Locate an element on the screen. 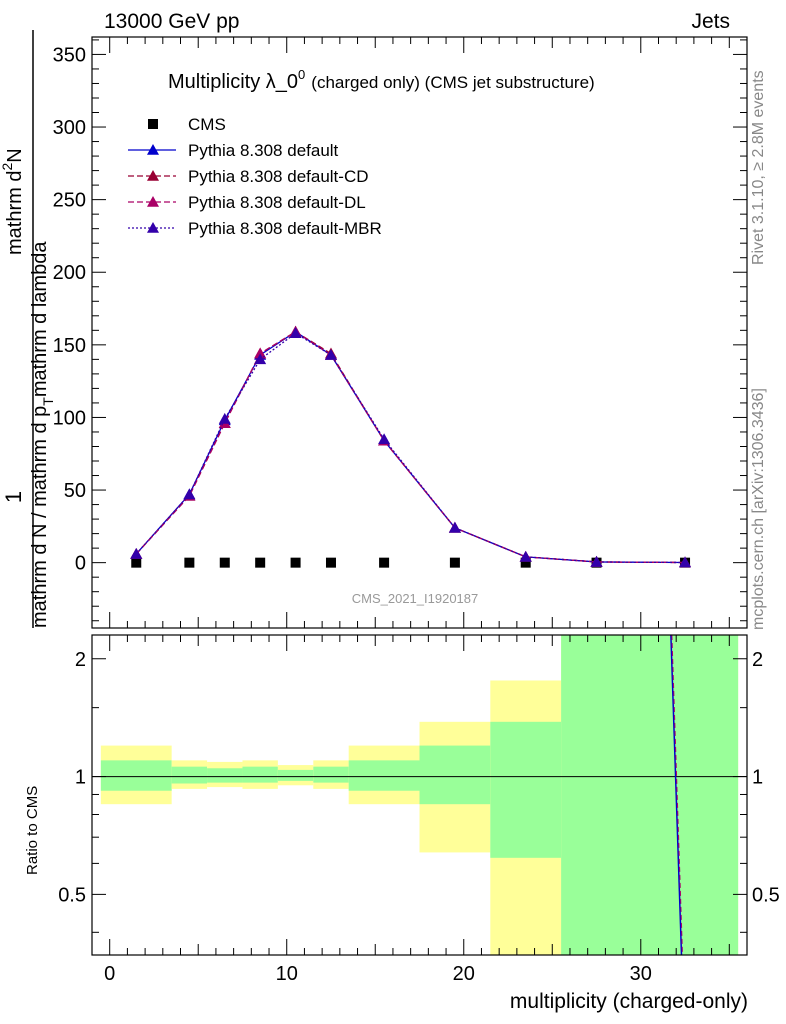 This screenshot has width=786, height=1024. legend-entry: Pythia 8.308 default-DL is located at coordinates (277, 202).